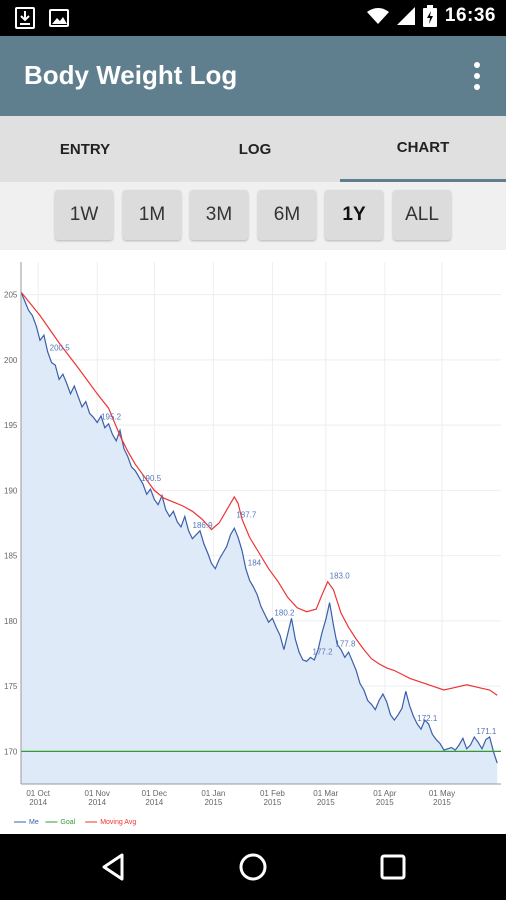 This screenshot has width=506, height=900. What do you see at coordinates (393, 867) in the screenshot?
I see `recents-icon` at bounding box center [393, 867].